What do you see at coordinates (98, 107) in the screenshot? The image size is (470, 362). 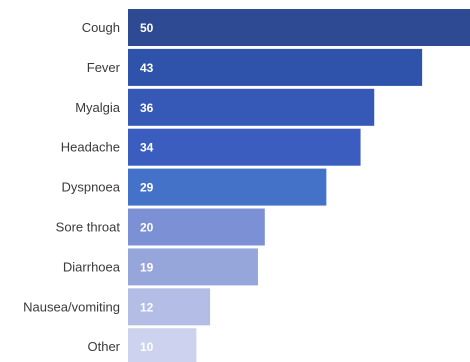 I see `category-label-myalgia: Myalgia` at bounding box center [98, 107].